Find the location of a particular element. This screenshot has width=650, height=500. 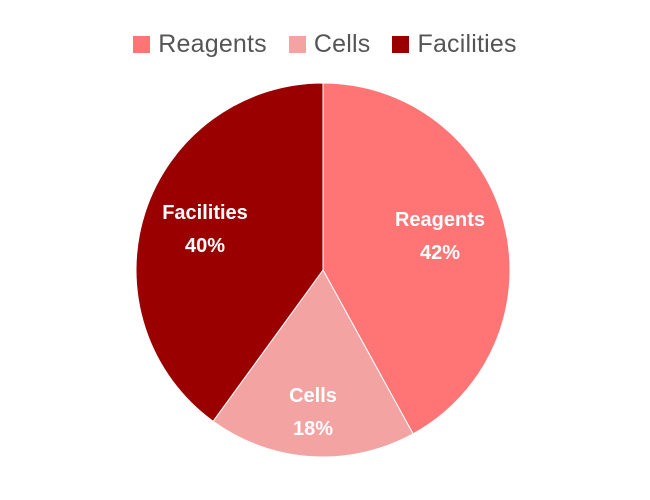

legend-label-facilities: Facilities is located at coordinates (467, 44).